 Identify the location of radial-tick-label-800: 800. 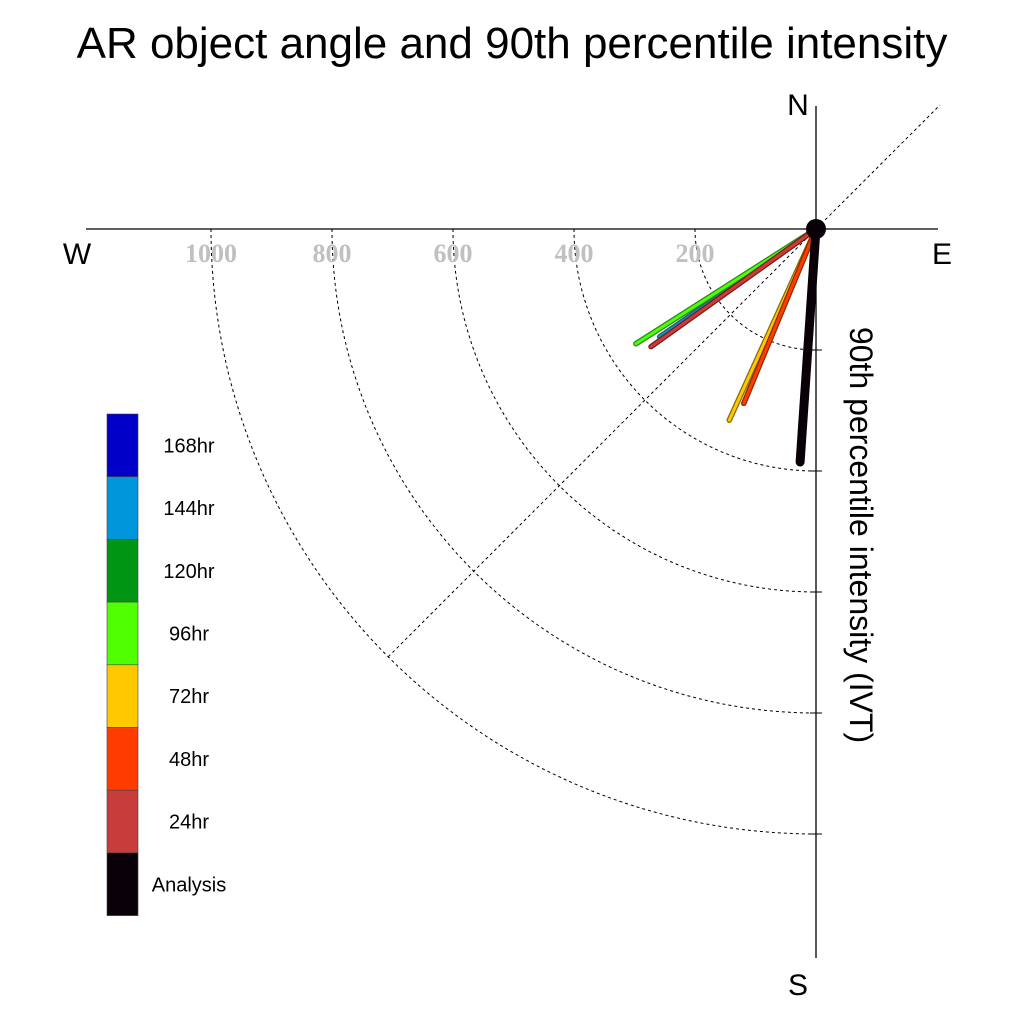
(332, 253).